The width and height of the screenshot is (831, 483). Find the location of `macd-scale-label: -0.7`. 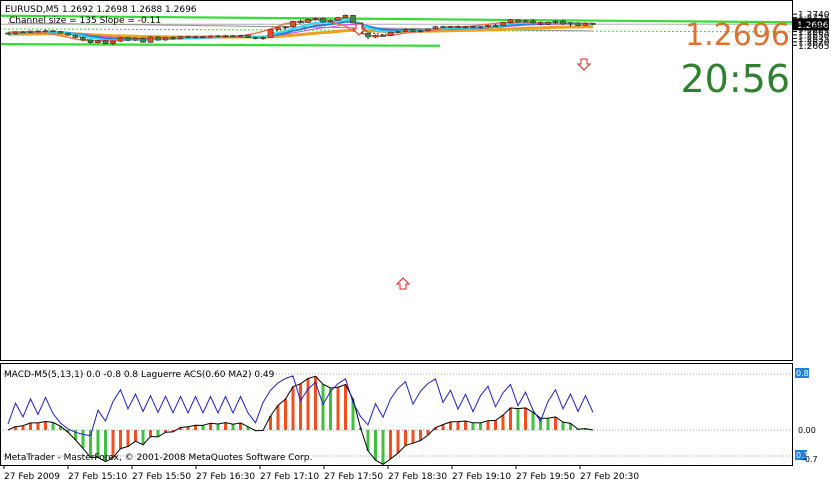

macd-scale-label: -0.7 is located at coordinates (810, 459).